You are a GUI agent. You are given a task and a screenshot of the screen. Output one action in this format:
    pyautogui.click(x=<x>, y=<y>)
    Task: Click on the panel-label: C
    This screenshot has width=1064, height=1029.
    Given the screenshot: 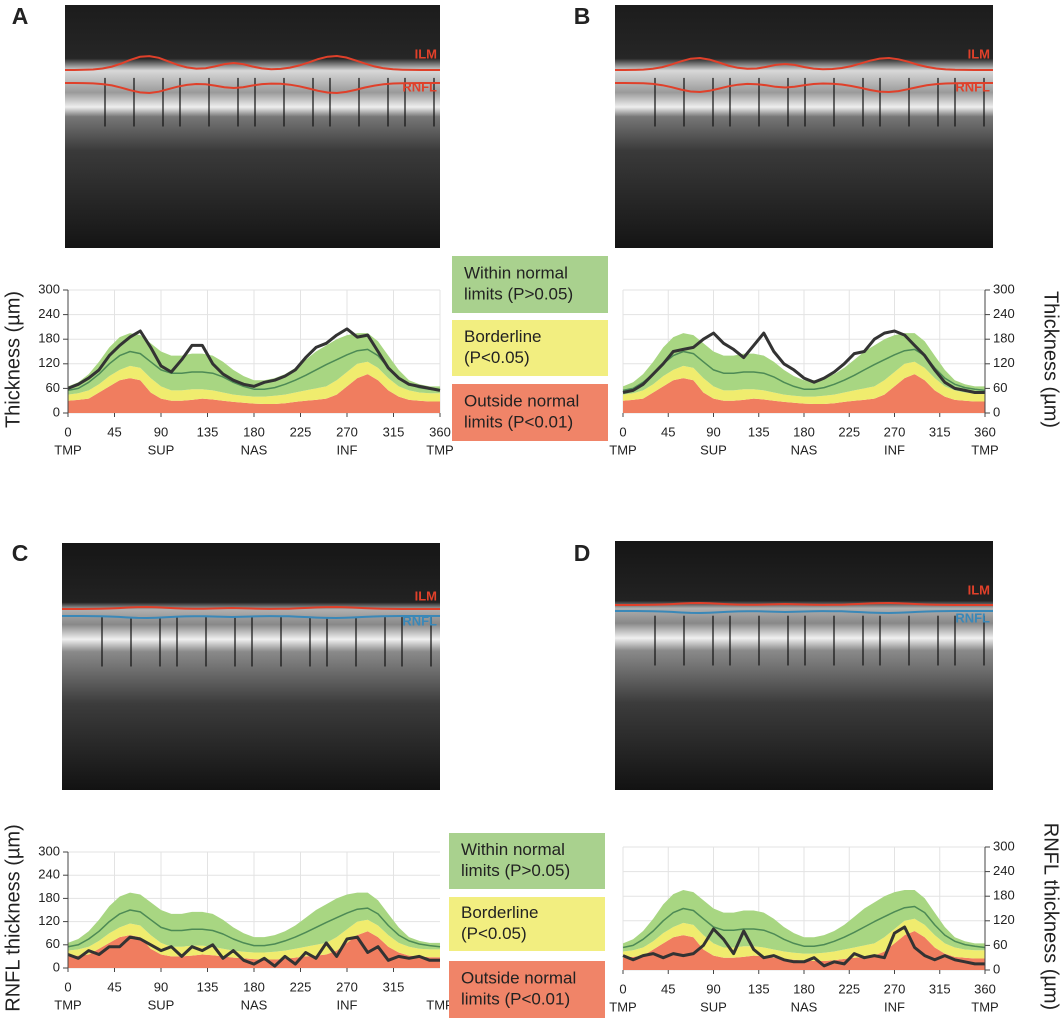 What is the action you would take?
    pyautogui.click(x=20, y=553)
    